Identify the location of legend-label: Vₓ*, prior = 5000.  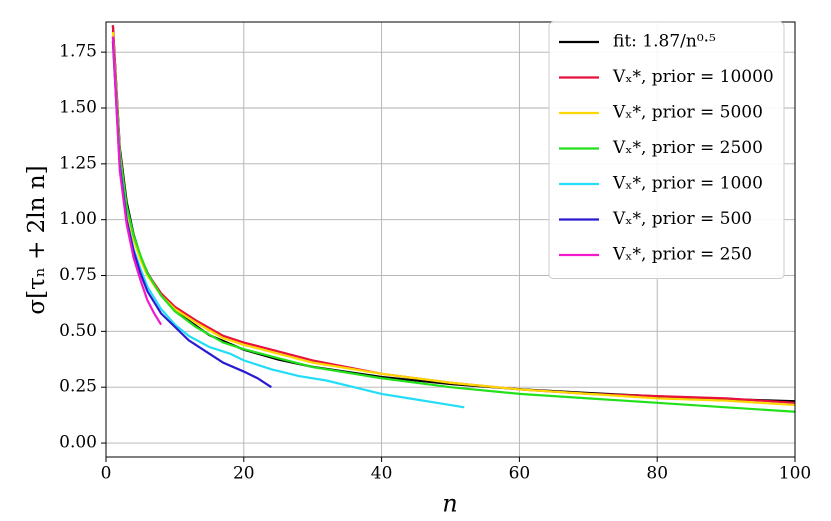
(687, 113).